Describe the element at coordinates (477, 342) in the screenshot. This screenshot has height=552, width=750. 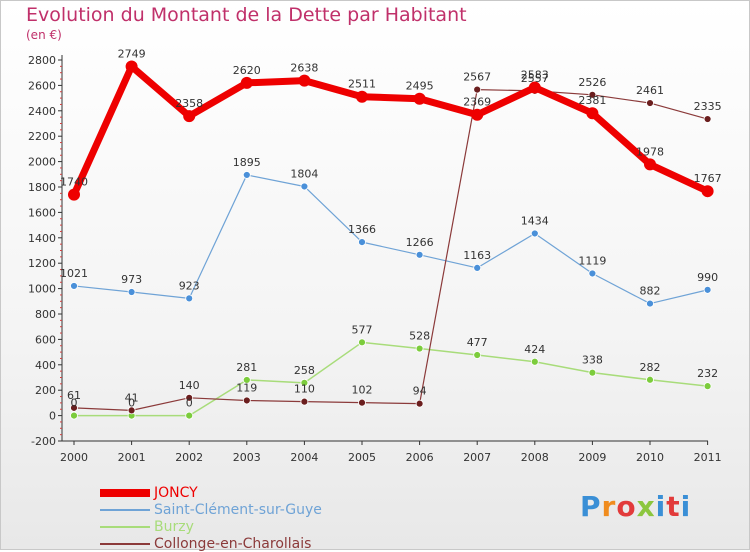
I see `data-label: 477` at that location.